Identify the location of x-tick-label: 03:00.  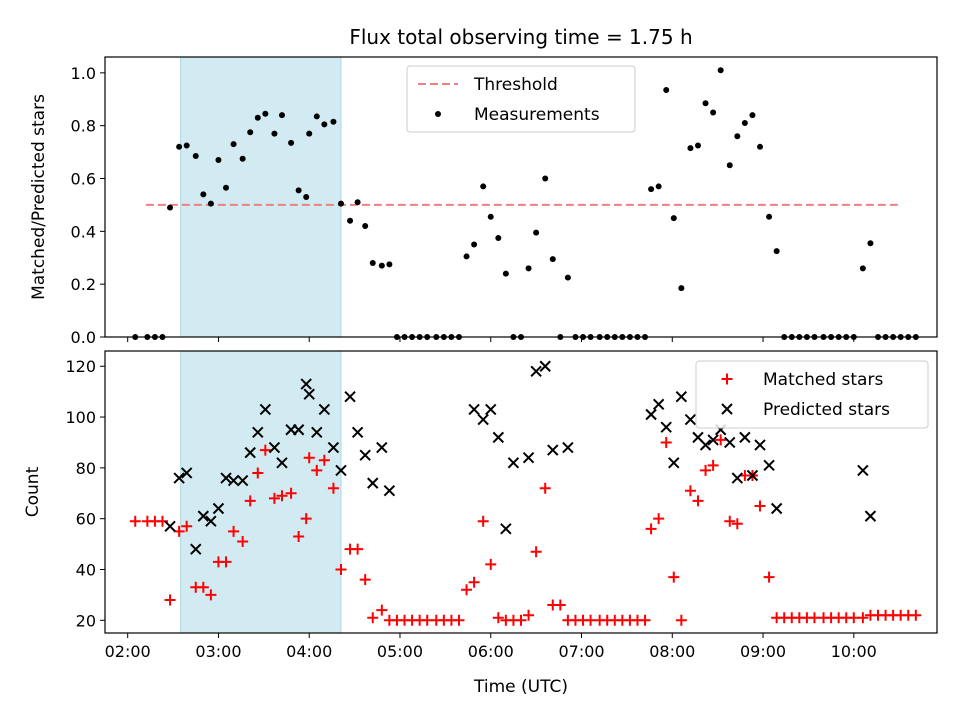
(218, 651).